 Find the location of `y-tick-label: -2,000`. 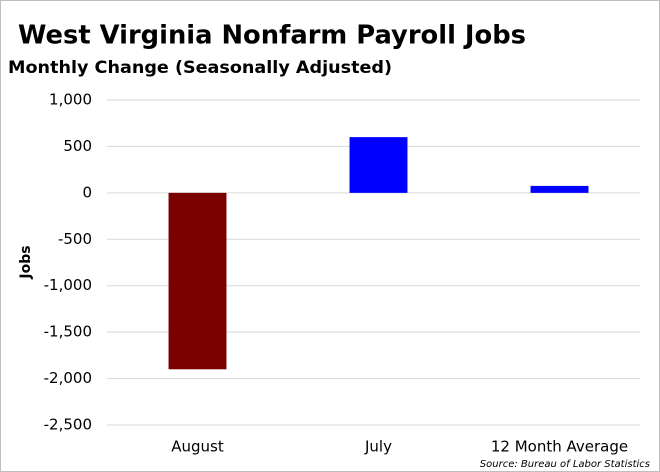

y-tick-label: -2,000 is located at coordinates (68, 378).